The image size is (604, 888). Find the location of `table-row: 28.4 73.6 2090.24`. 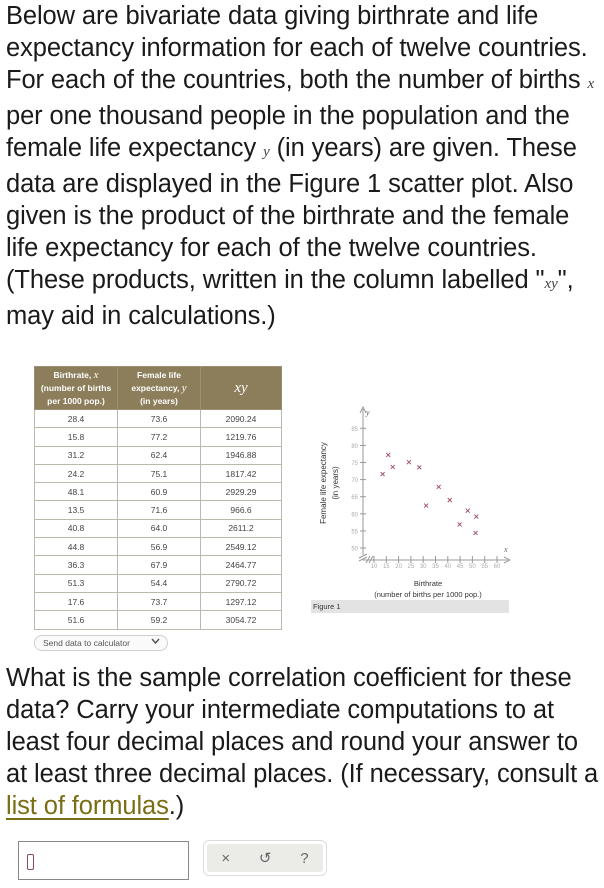

table-row: 28.4 73.6 2090.24 is located at coordinates (158, 418).